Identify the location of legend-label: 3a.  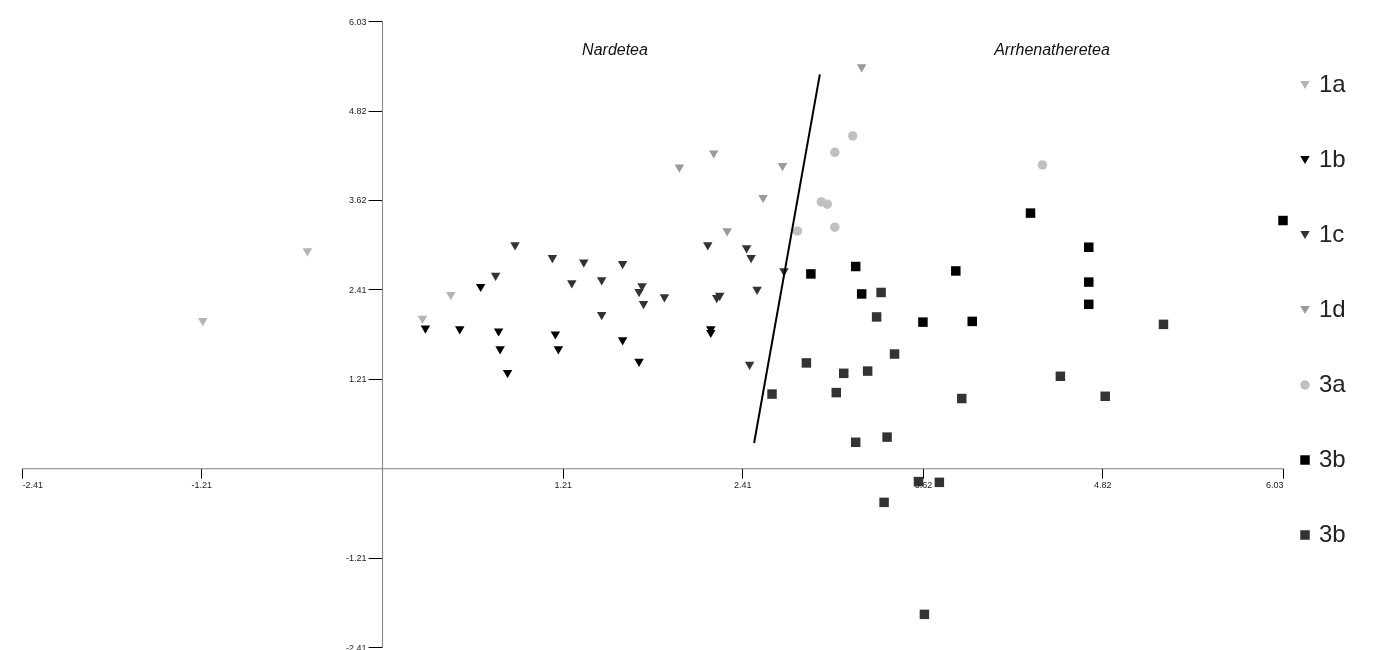
(1333, 383).